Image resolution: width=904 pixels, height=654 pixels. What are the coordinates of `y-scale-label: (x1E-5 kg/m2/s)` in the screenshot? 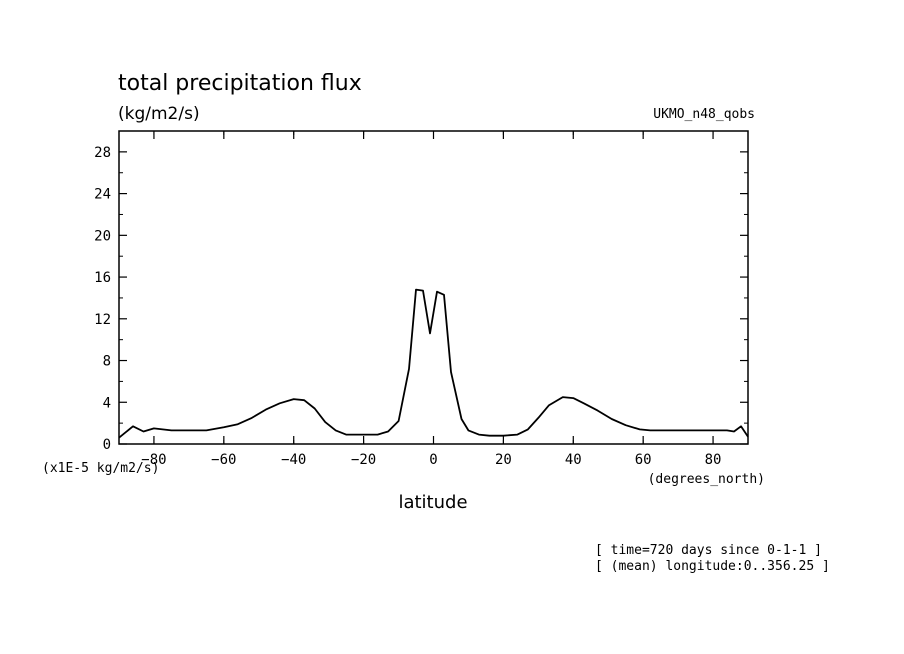 It's located at (100, 468).